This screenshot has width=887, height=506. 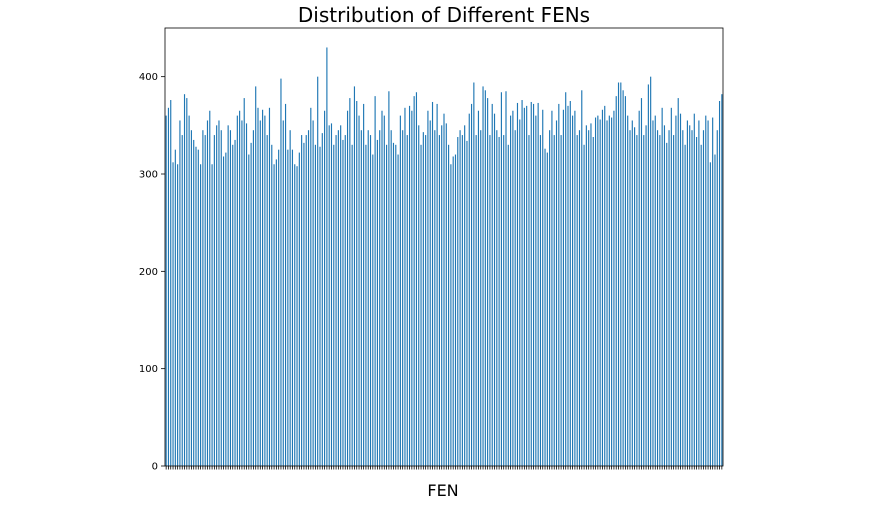 What do you see at coordinates (148, 77) in the screenshot?
I see `y-tick-label: 400` at bounding box center [148, 77].